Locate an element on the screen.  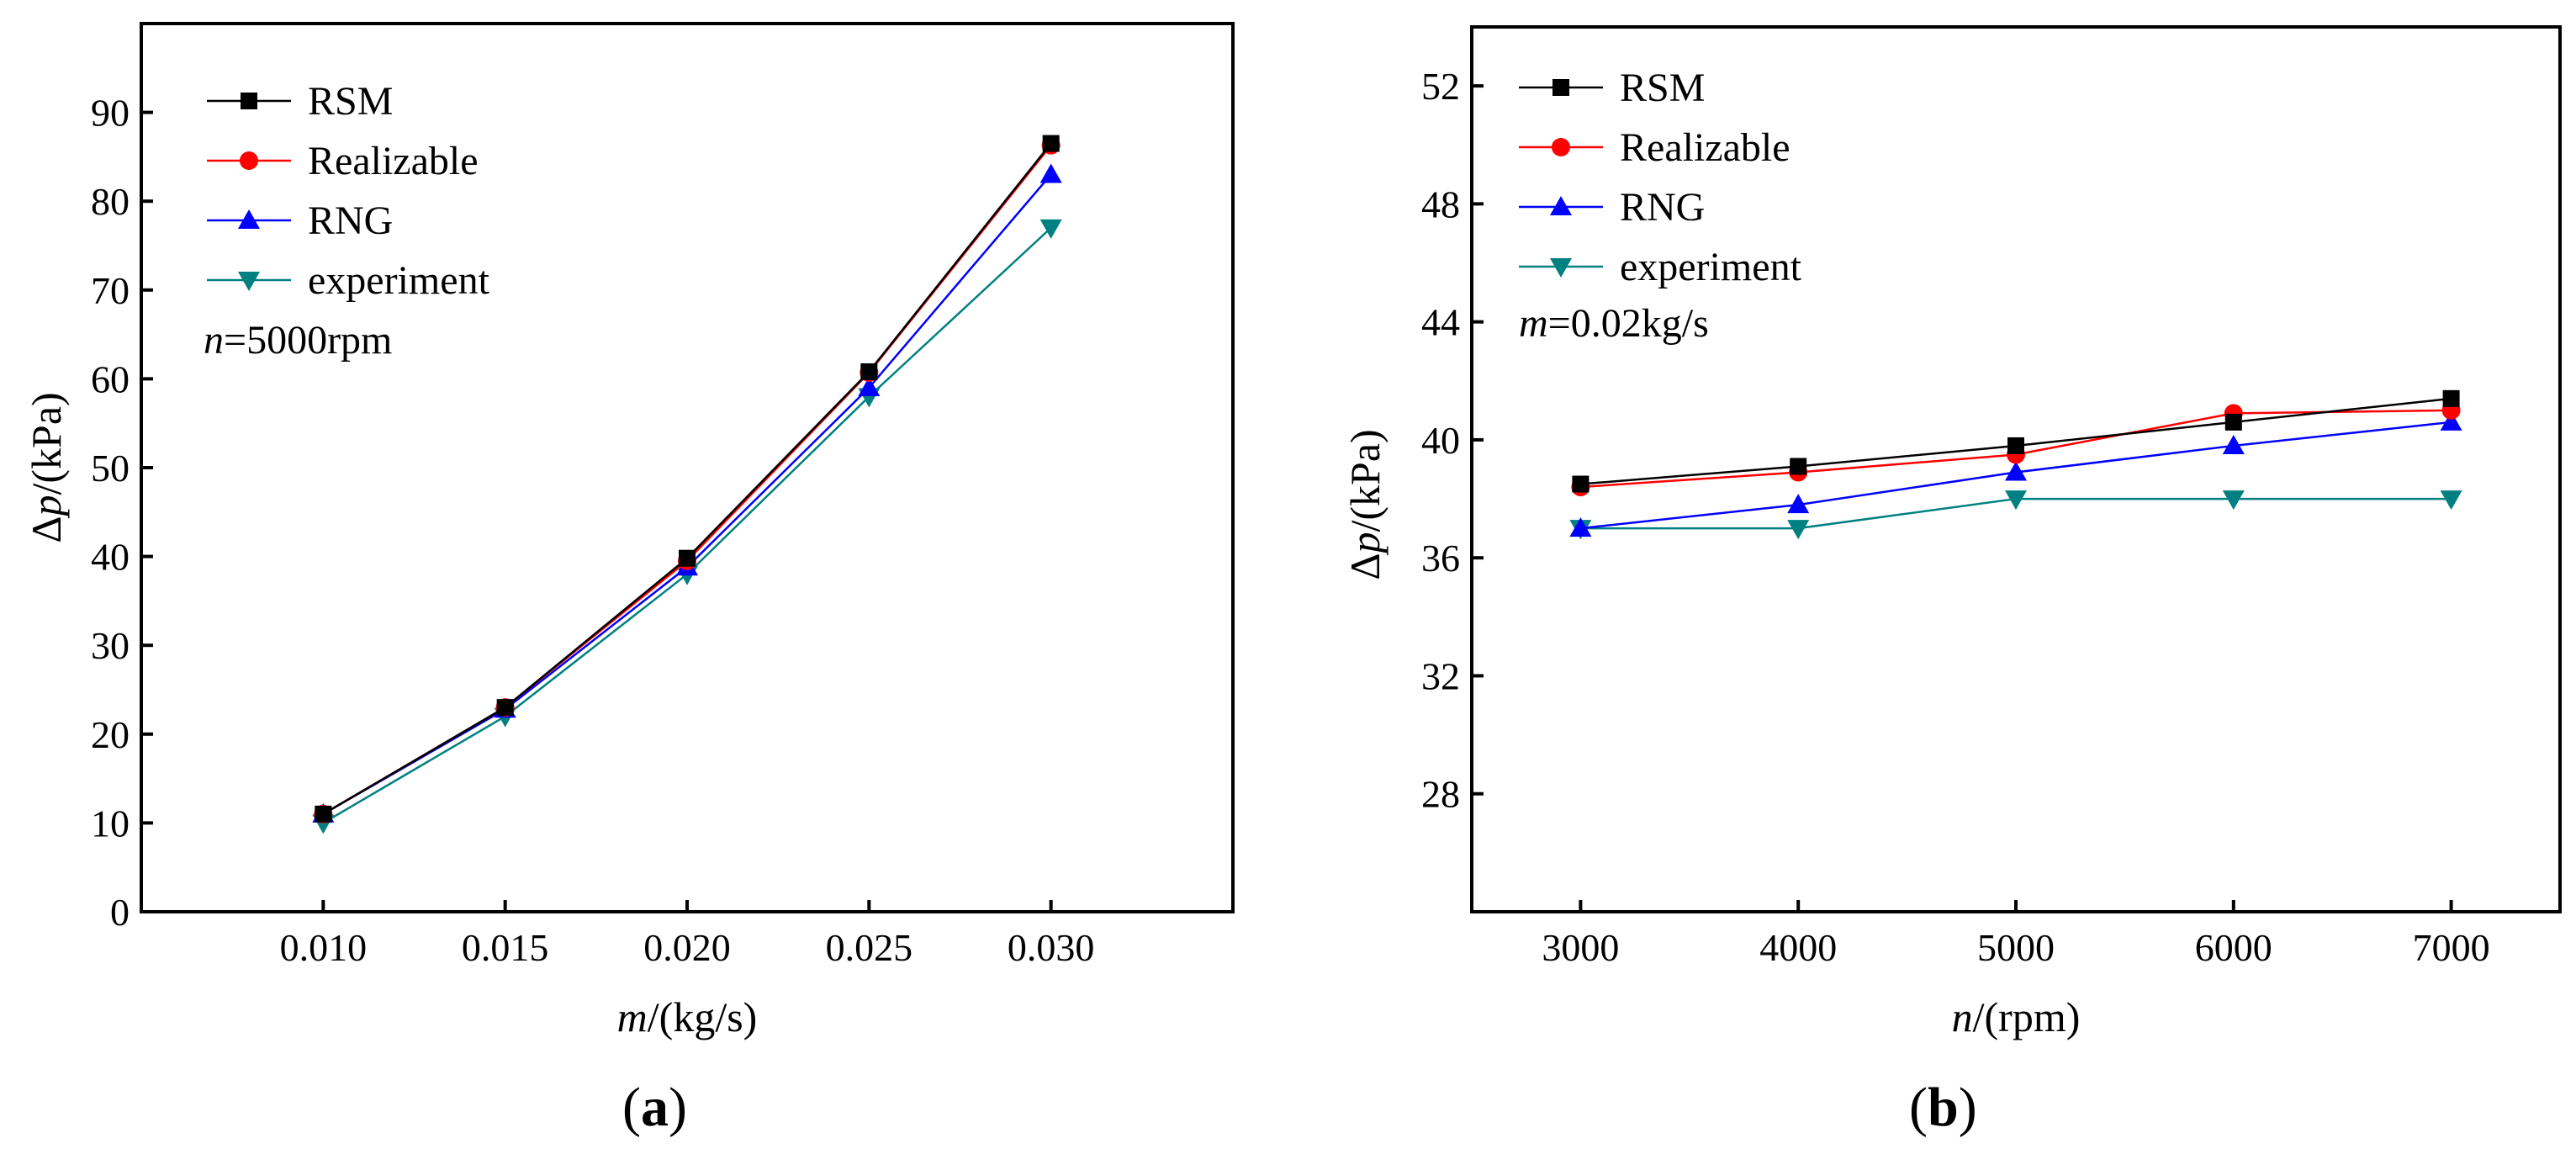
x-tick-label-b-1: 4000 is located at coordinates (1798, 947).